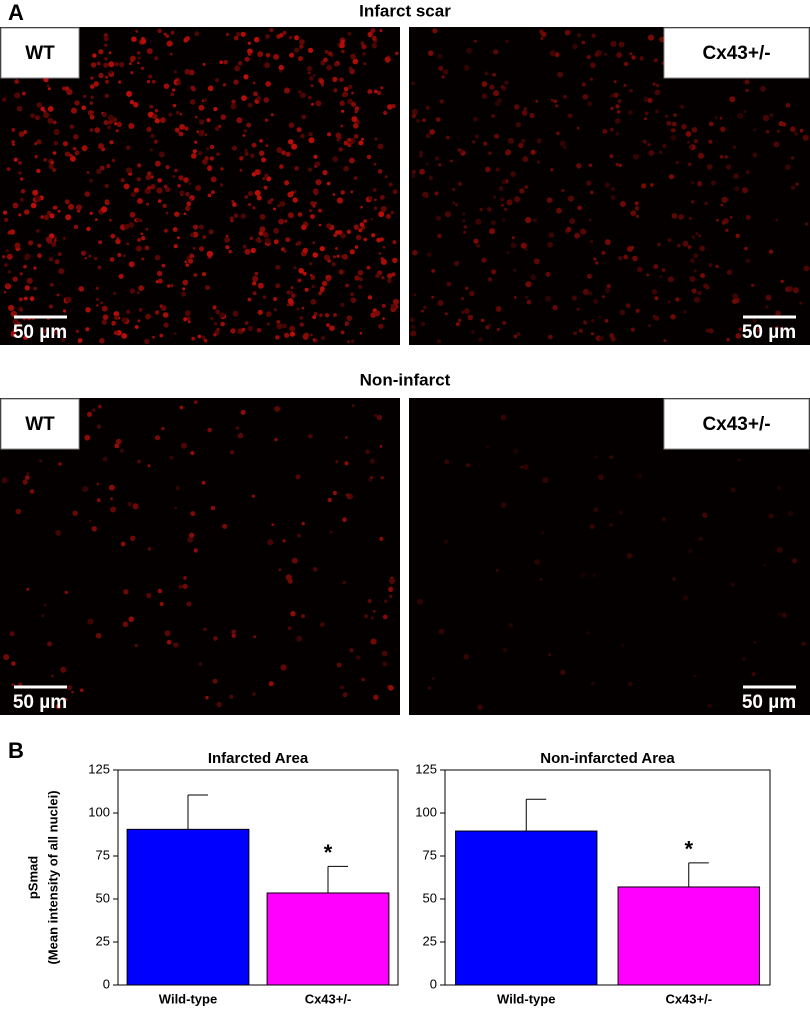  Describe the element at coordinates (736, 53) in the screenshot. I see `label-box` at that location.